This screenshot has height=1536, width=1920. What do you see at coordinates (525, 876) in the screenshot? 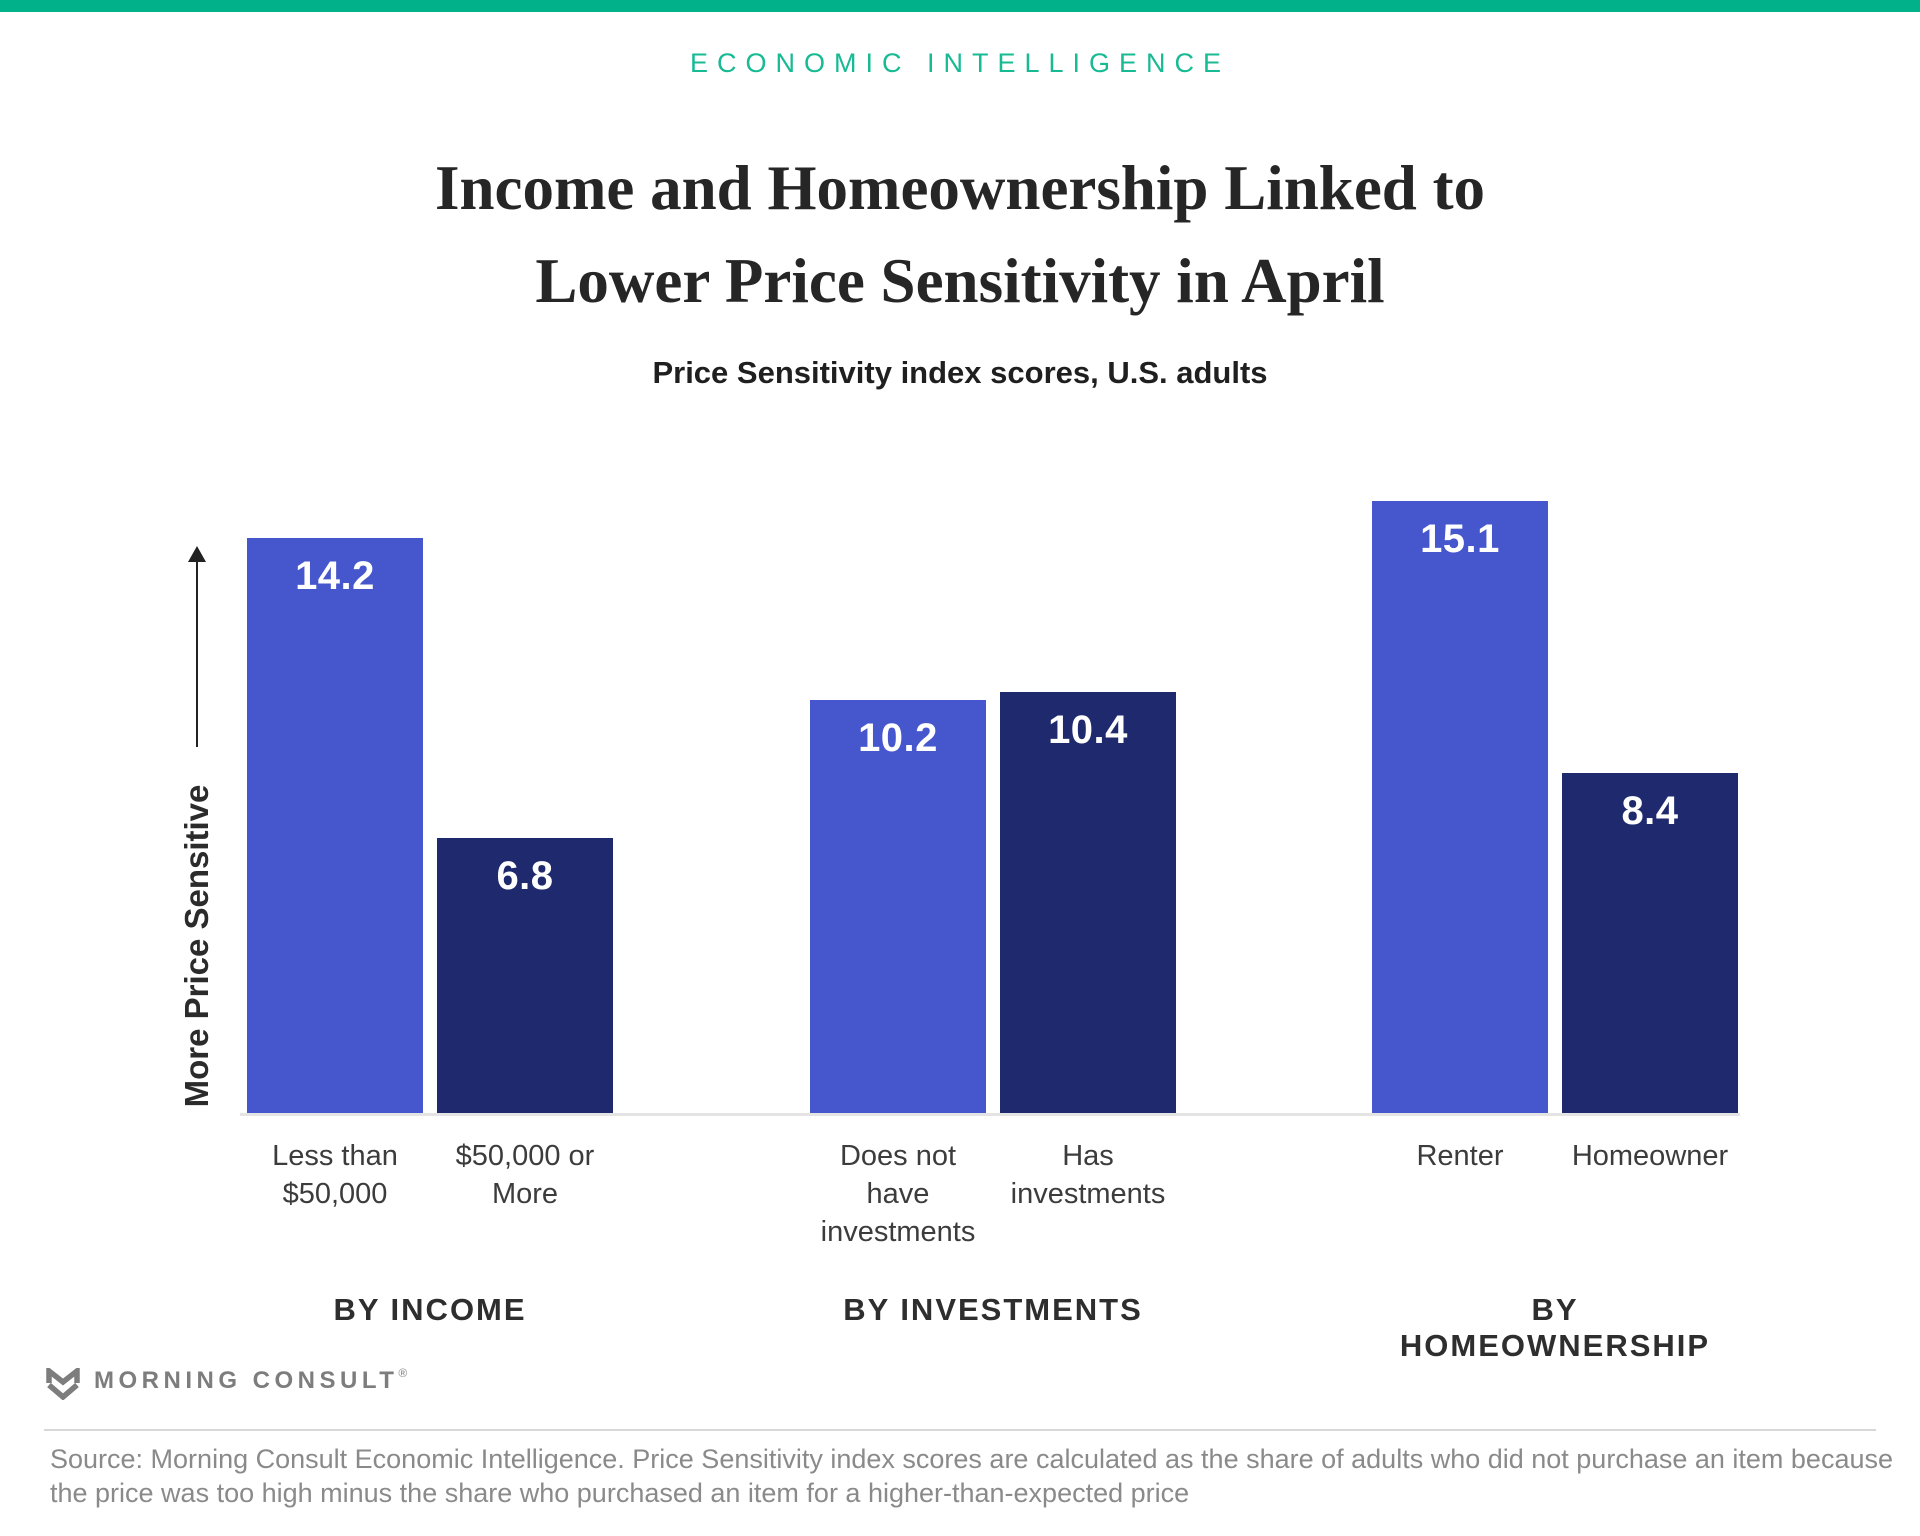
I see `bar-value-label: 6.8` at bounding box center [525, 876].